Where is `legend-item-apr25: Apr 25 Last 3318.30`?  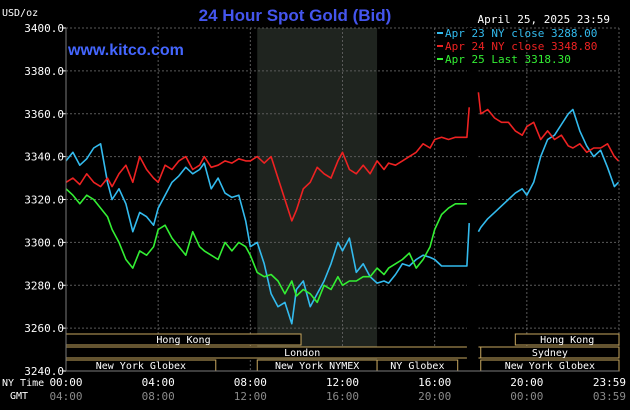 legend-item-apr25: Apr 25 Last 3318.30 is located at coordinates (508, 59).